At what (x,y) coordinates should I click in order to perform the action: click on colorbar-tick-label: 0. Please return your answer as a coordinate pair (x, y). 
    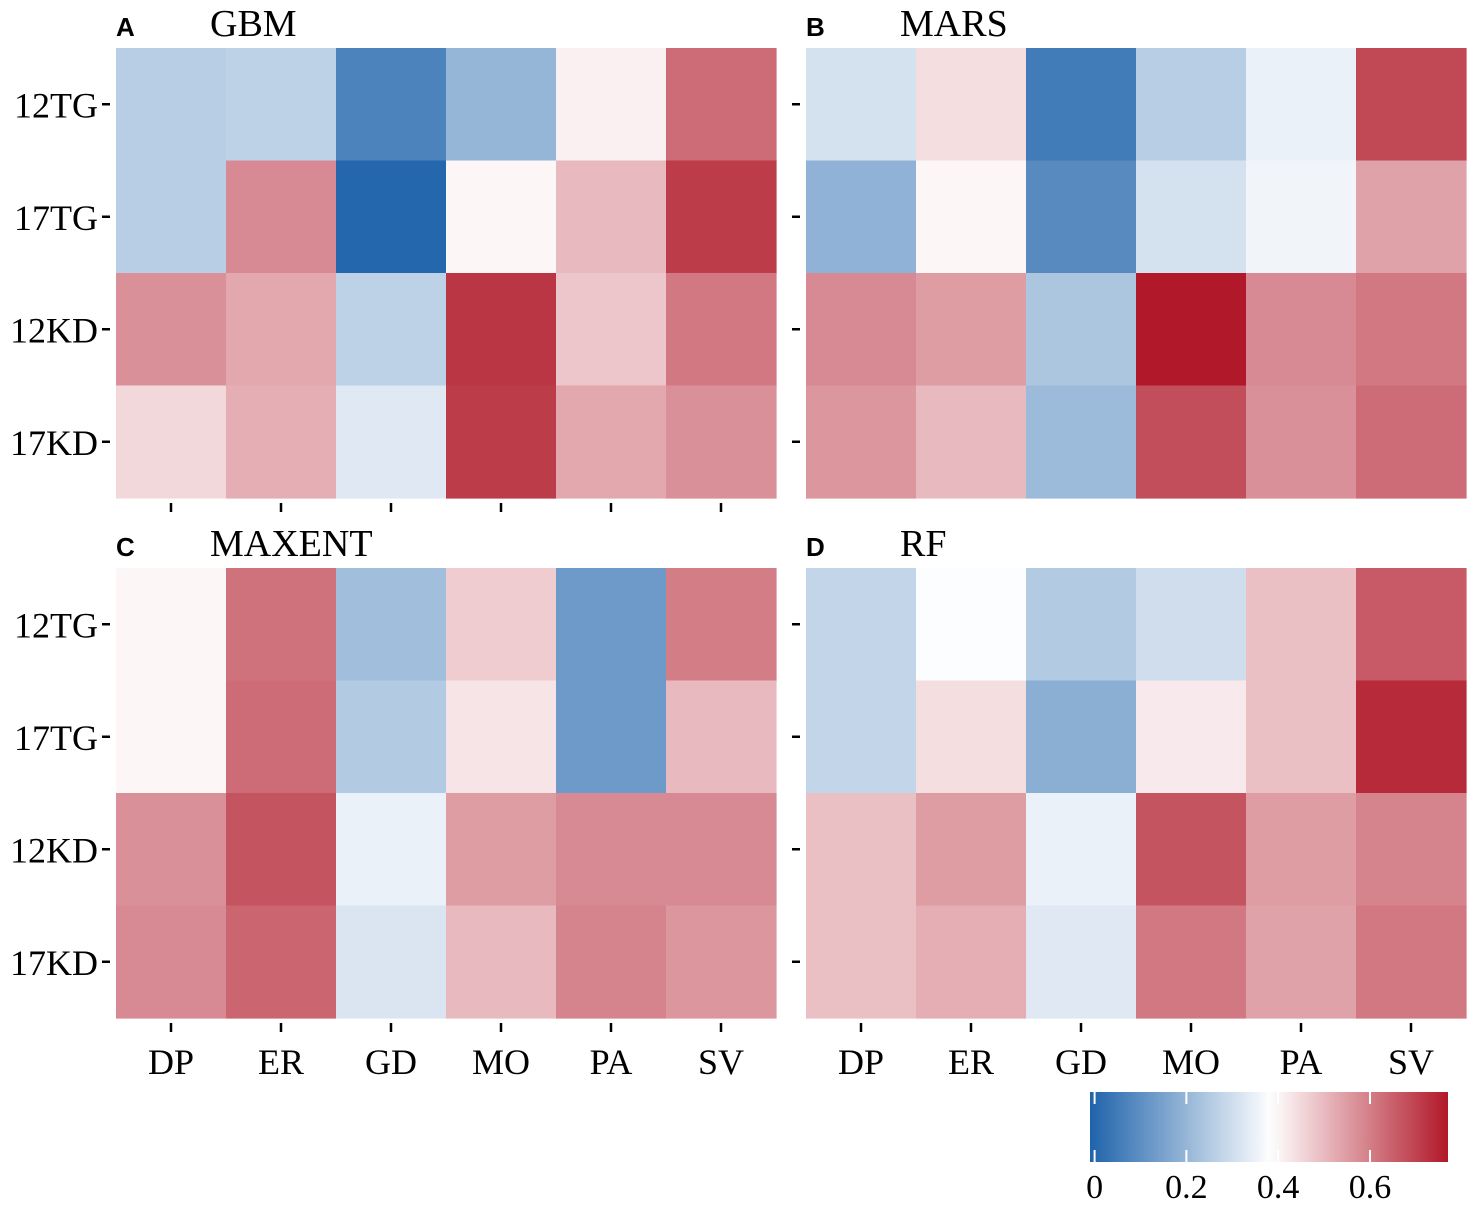
    Looking at the image, I should click on (1094, 1187).